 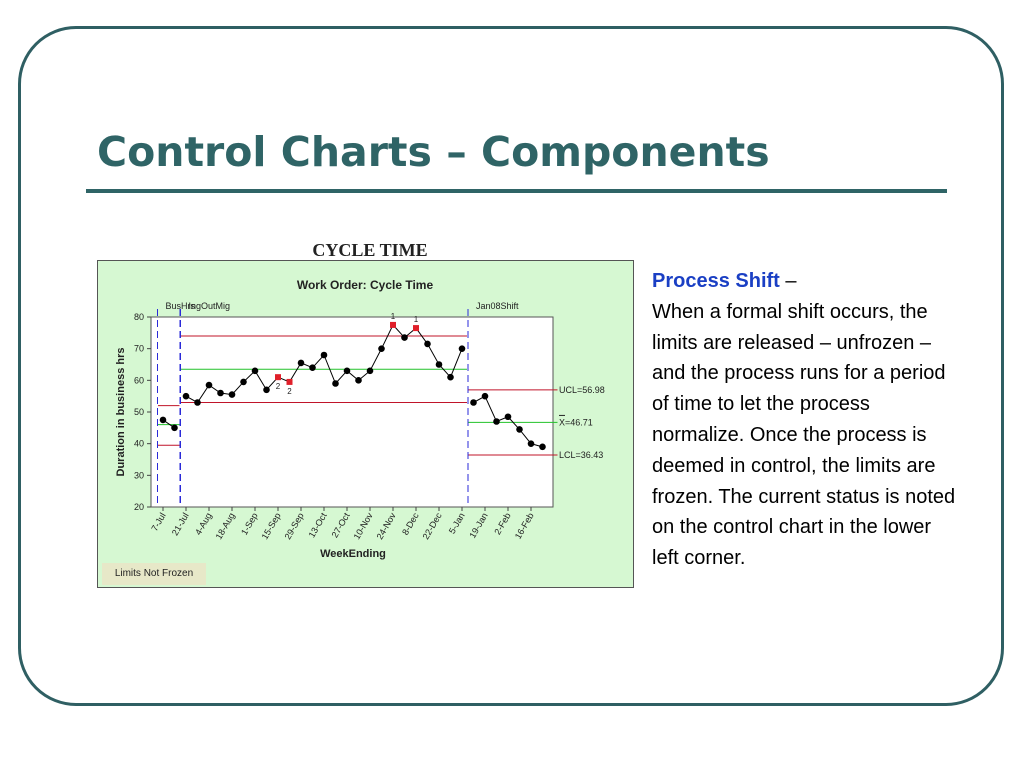 I want to click on y-tick-label: 20, so click(x=139, y=507).